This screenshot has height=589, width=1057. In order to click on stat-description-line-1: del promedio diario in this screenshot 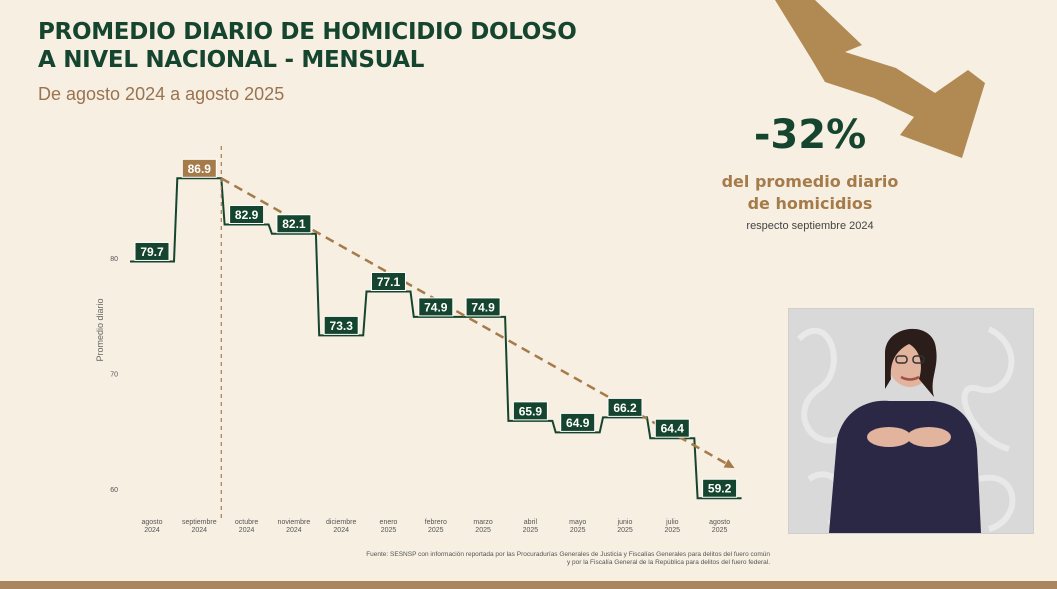, I will do `click(810, 181)`.